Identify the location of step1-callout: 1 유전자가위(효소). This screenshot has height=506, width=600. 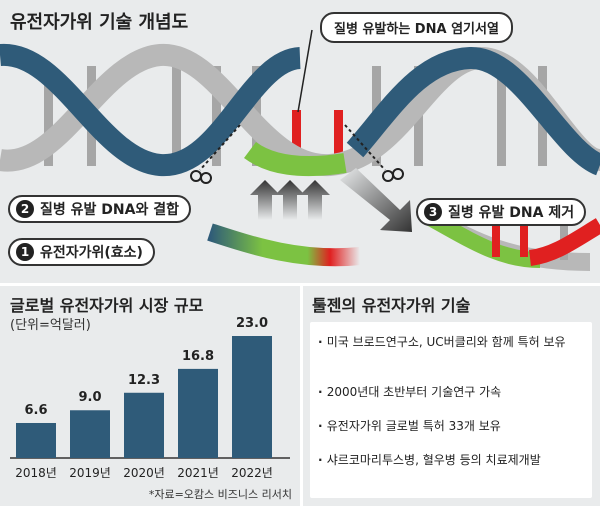
(81, 252).